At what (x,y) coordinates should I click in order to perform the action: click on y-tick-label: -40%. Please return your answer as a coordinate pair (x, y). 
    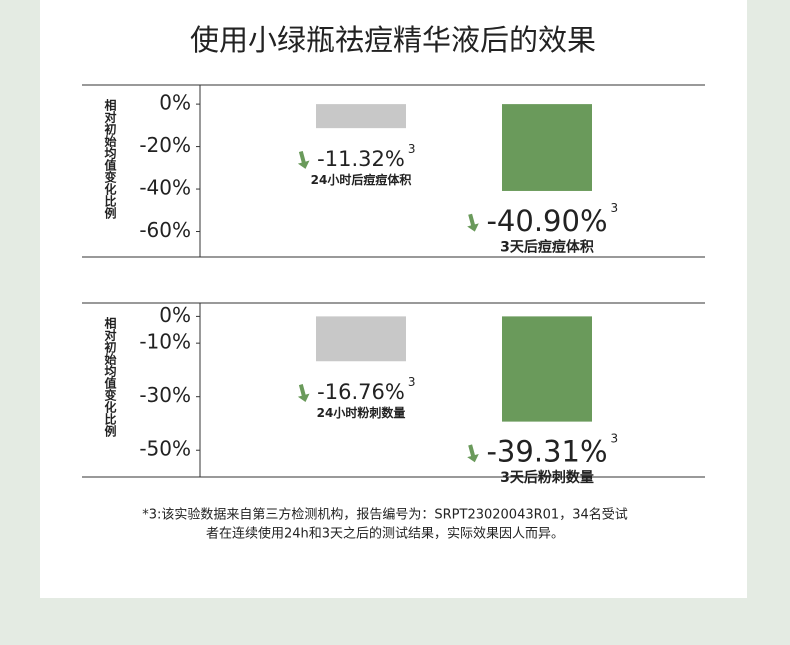
    Looking at the image, I should click on (165, 188).